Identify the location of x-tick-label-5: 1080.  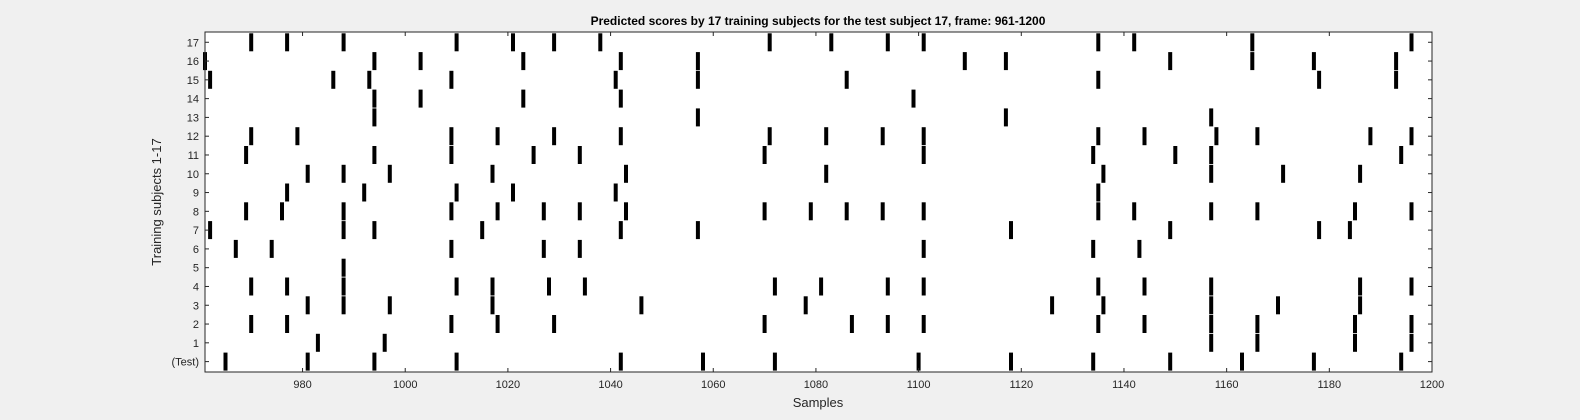
(816, 385).